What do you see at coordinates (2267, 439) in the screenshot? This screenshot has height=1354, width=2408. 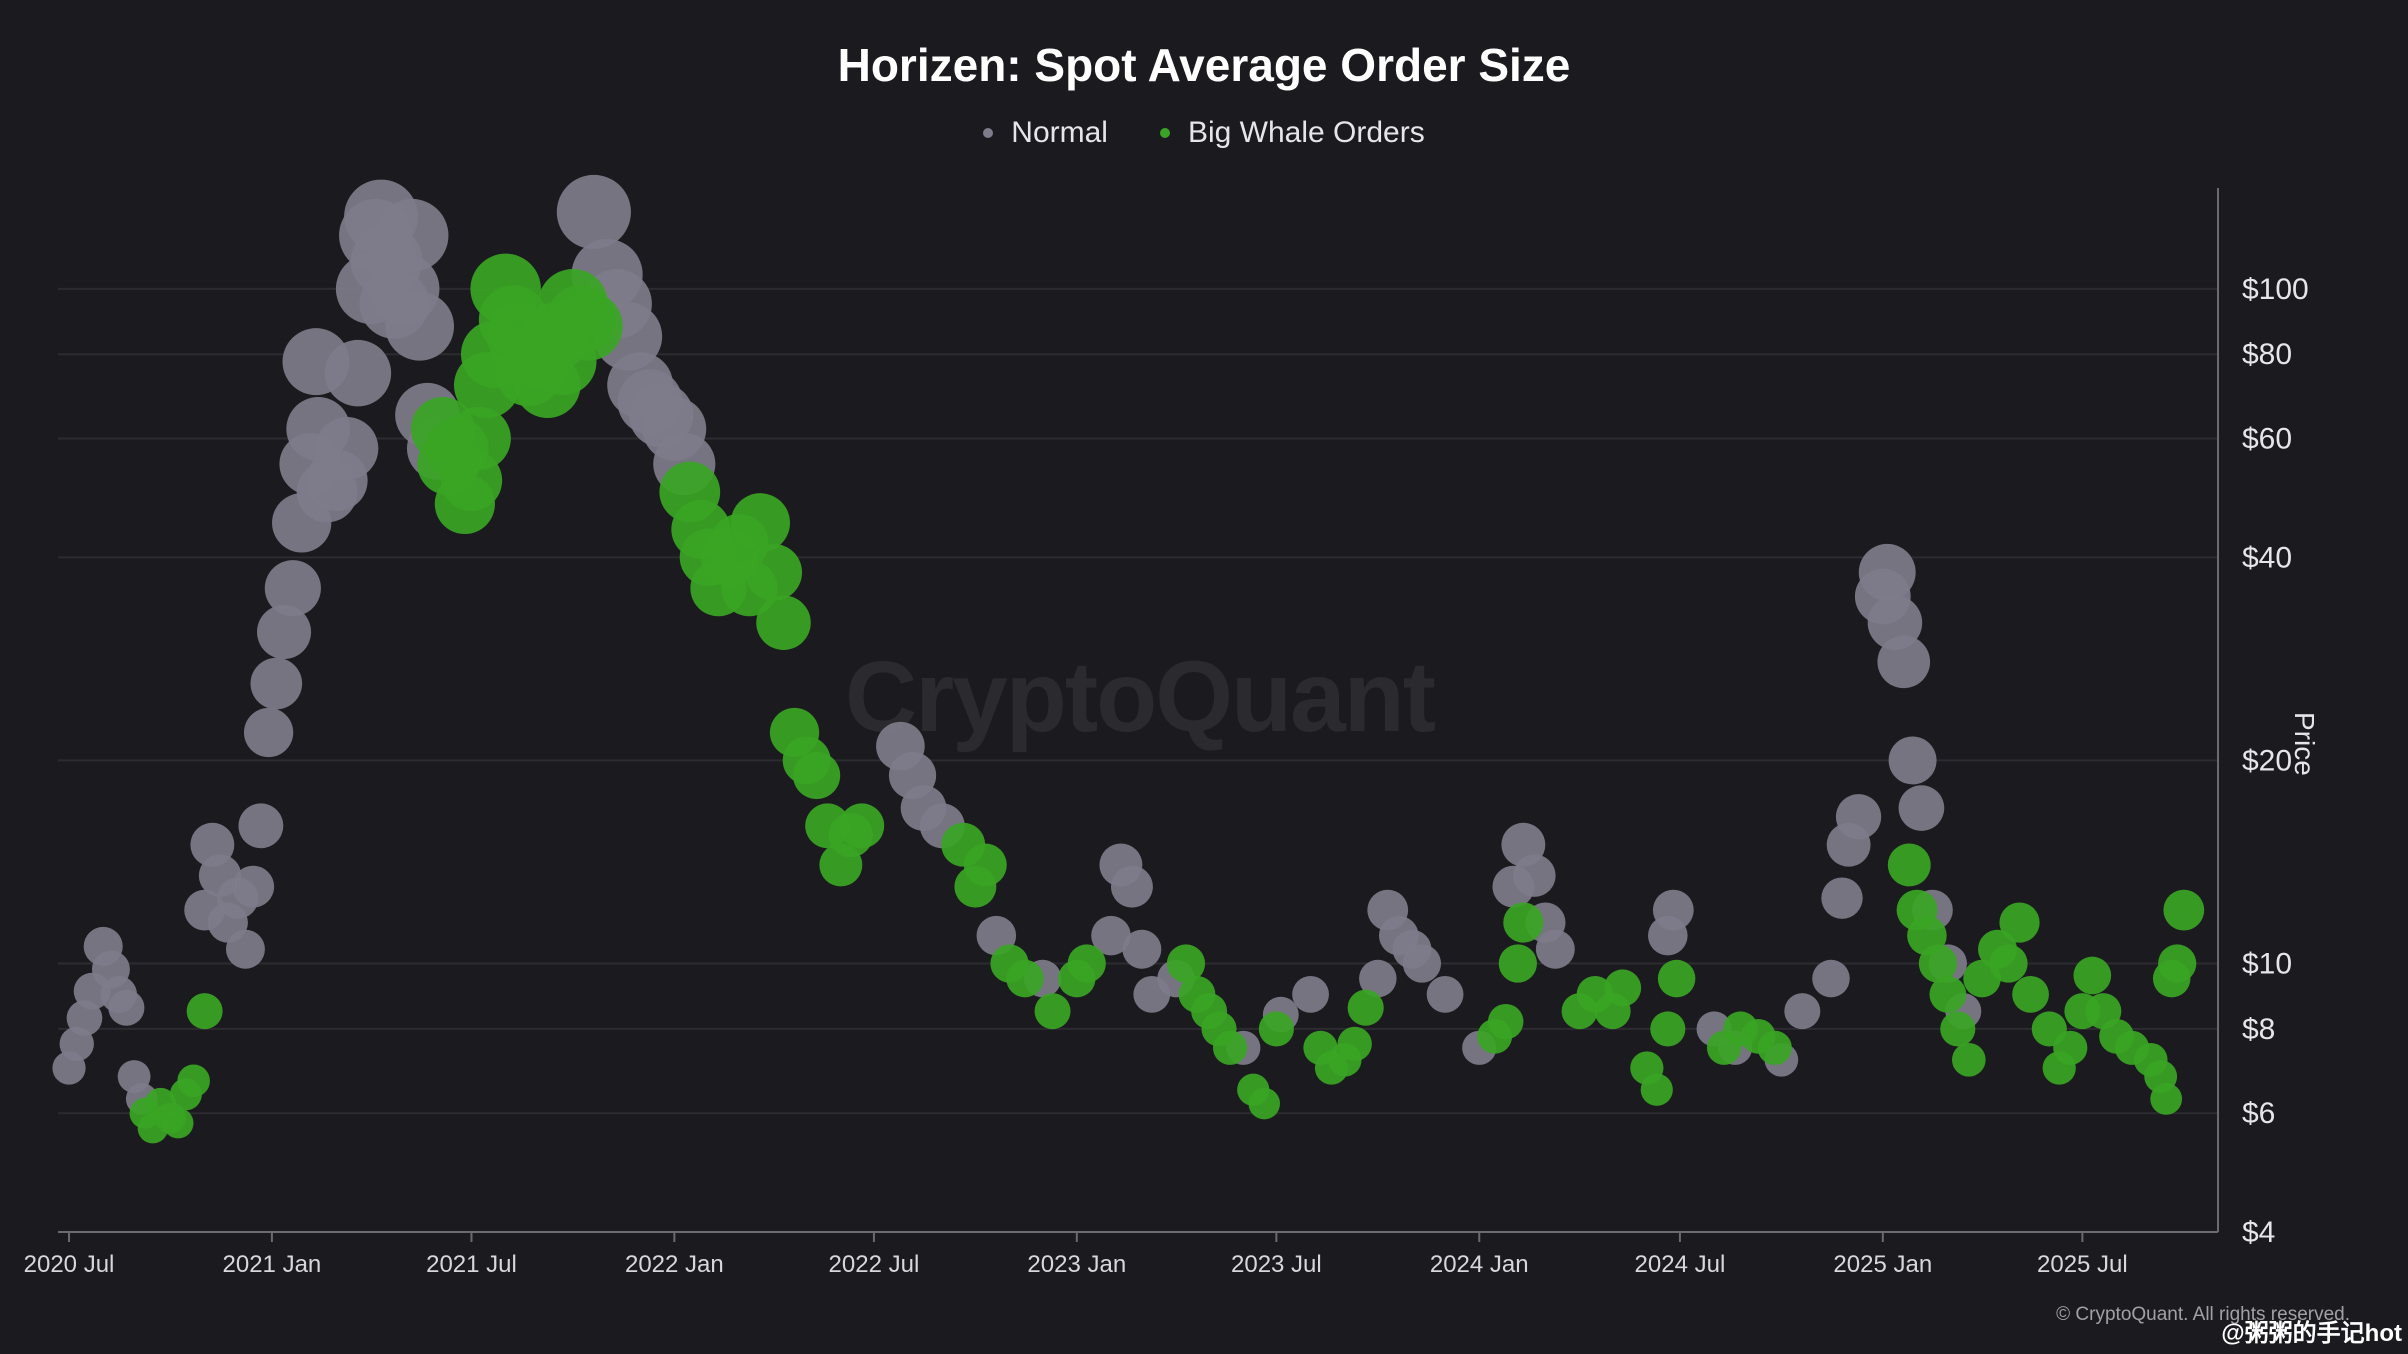 I see `y-tick-label: $60` at bounding box center [2267, 439].